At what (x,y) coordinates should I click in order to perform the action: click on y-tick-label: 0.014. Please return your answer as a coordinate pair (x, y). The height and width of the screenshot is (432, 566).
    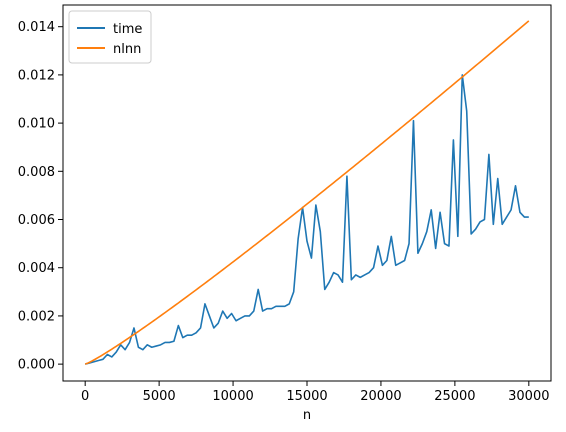
    Looking at the image, I should click on (36, 27).